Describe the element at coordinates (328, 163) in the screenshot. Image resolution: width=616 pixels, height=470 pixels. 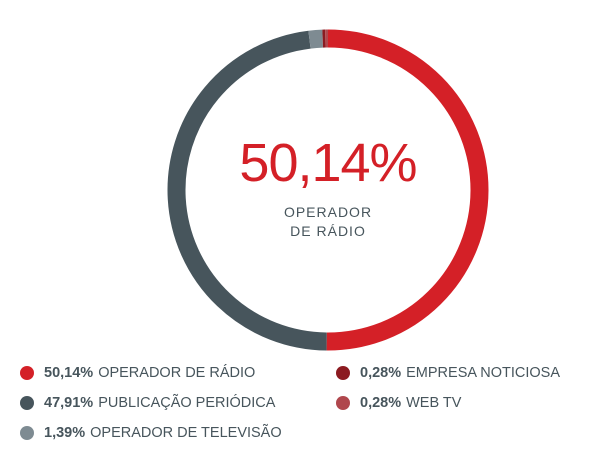
I see `center-value: 50,14%` at that location.